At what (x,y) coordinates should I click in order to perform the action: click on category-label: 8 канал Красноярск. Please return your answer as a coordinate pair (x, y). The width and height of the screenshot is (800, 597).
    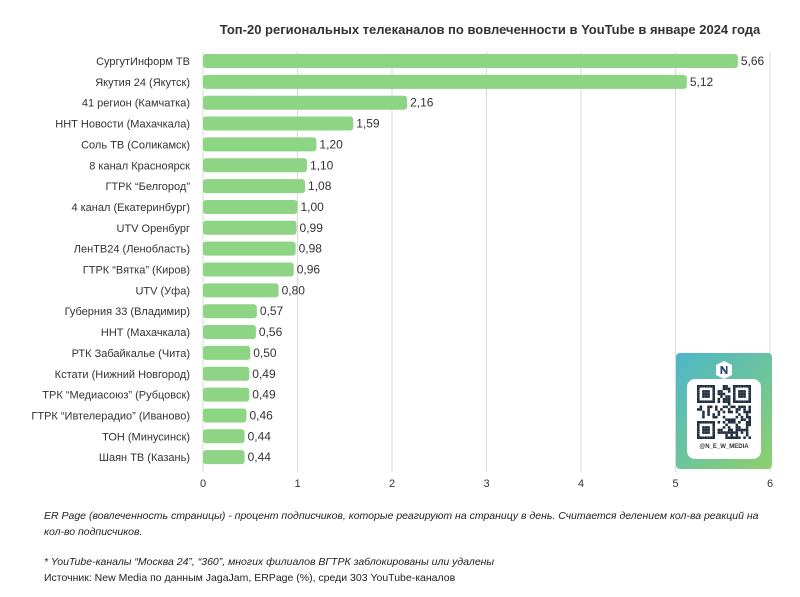
    Looking at the image, I should click on (139, 166).